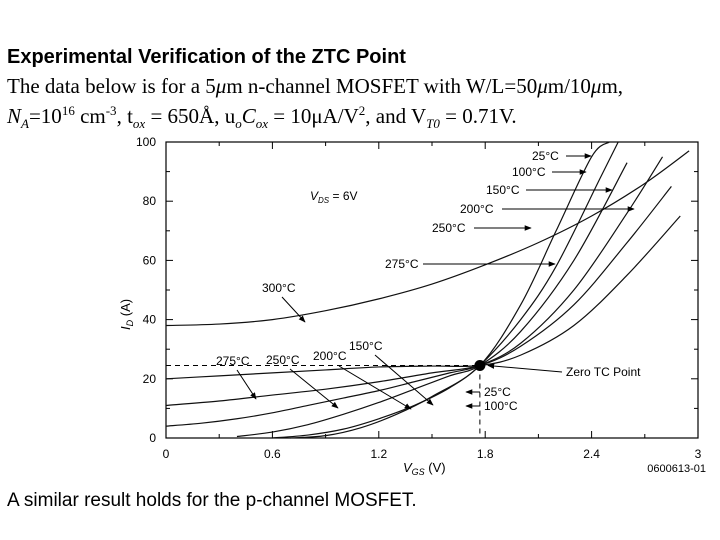 This screenshot has height=540, width=720. I want to click on ztc-point, so click(480, 365).